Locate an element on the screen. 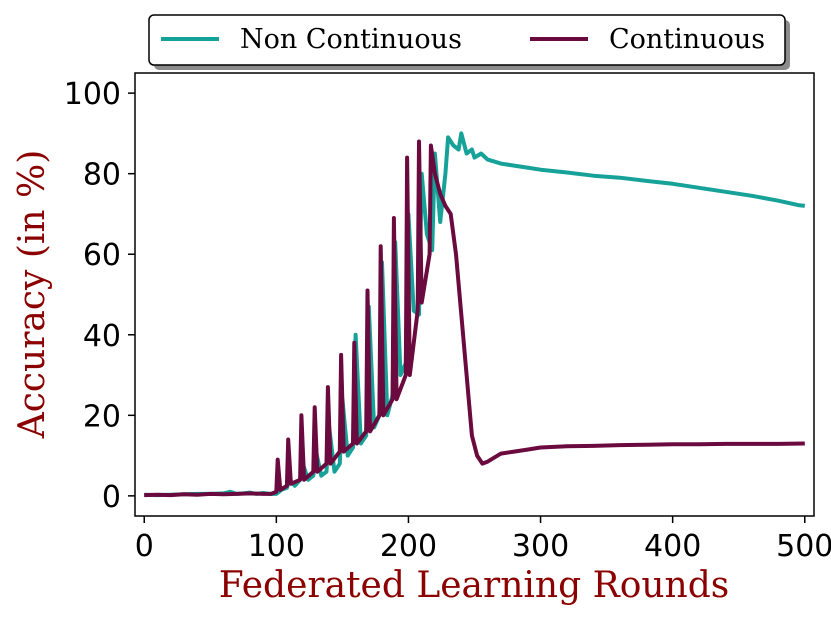  y-tick-label: 80 is located at coordinates (102, 175).